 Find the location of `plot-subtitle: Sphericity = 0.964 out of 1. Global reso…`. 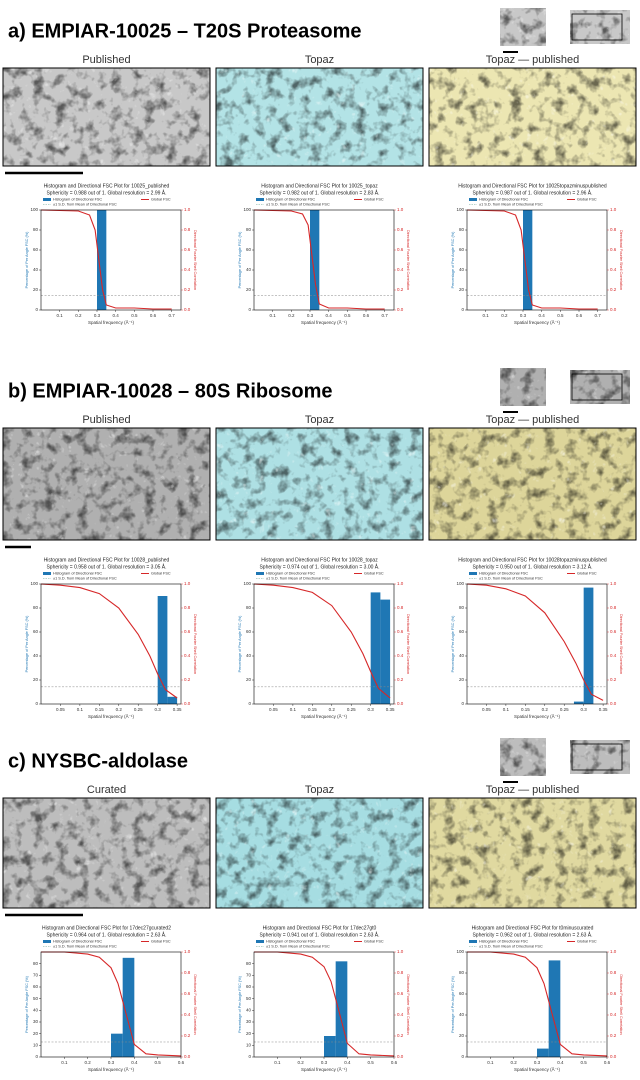

plot-subtitle: Sphericity = 0.964 out of 1. Global reso… is located at coordinates (106, 934).